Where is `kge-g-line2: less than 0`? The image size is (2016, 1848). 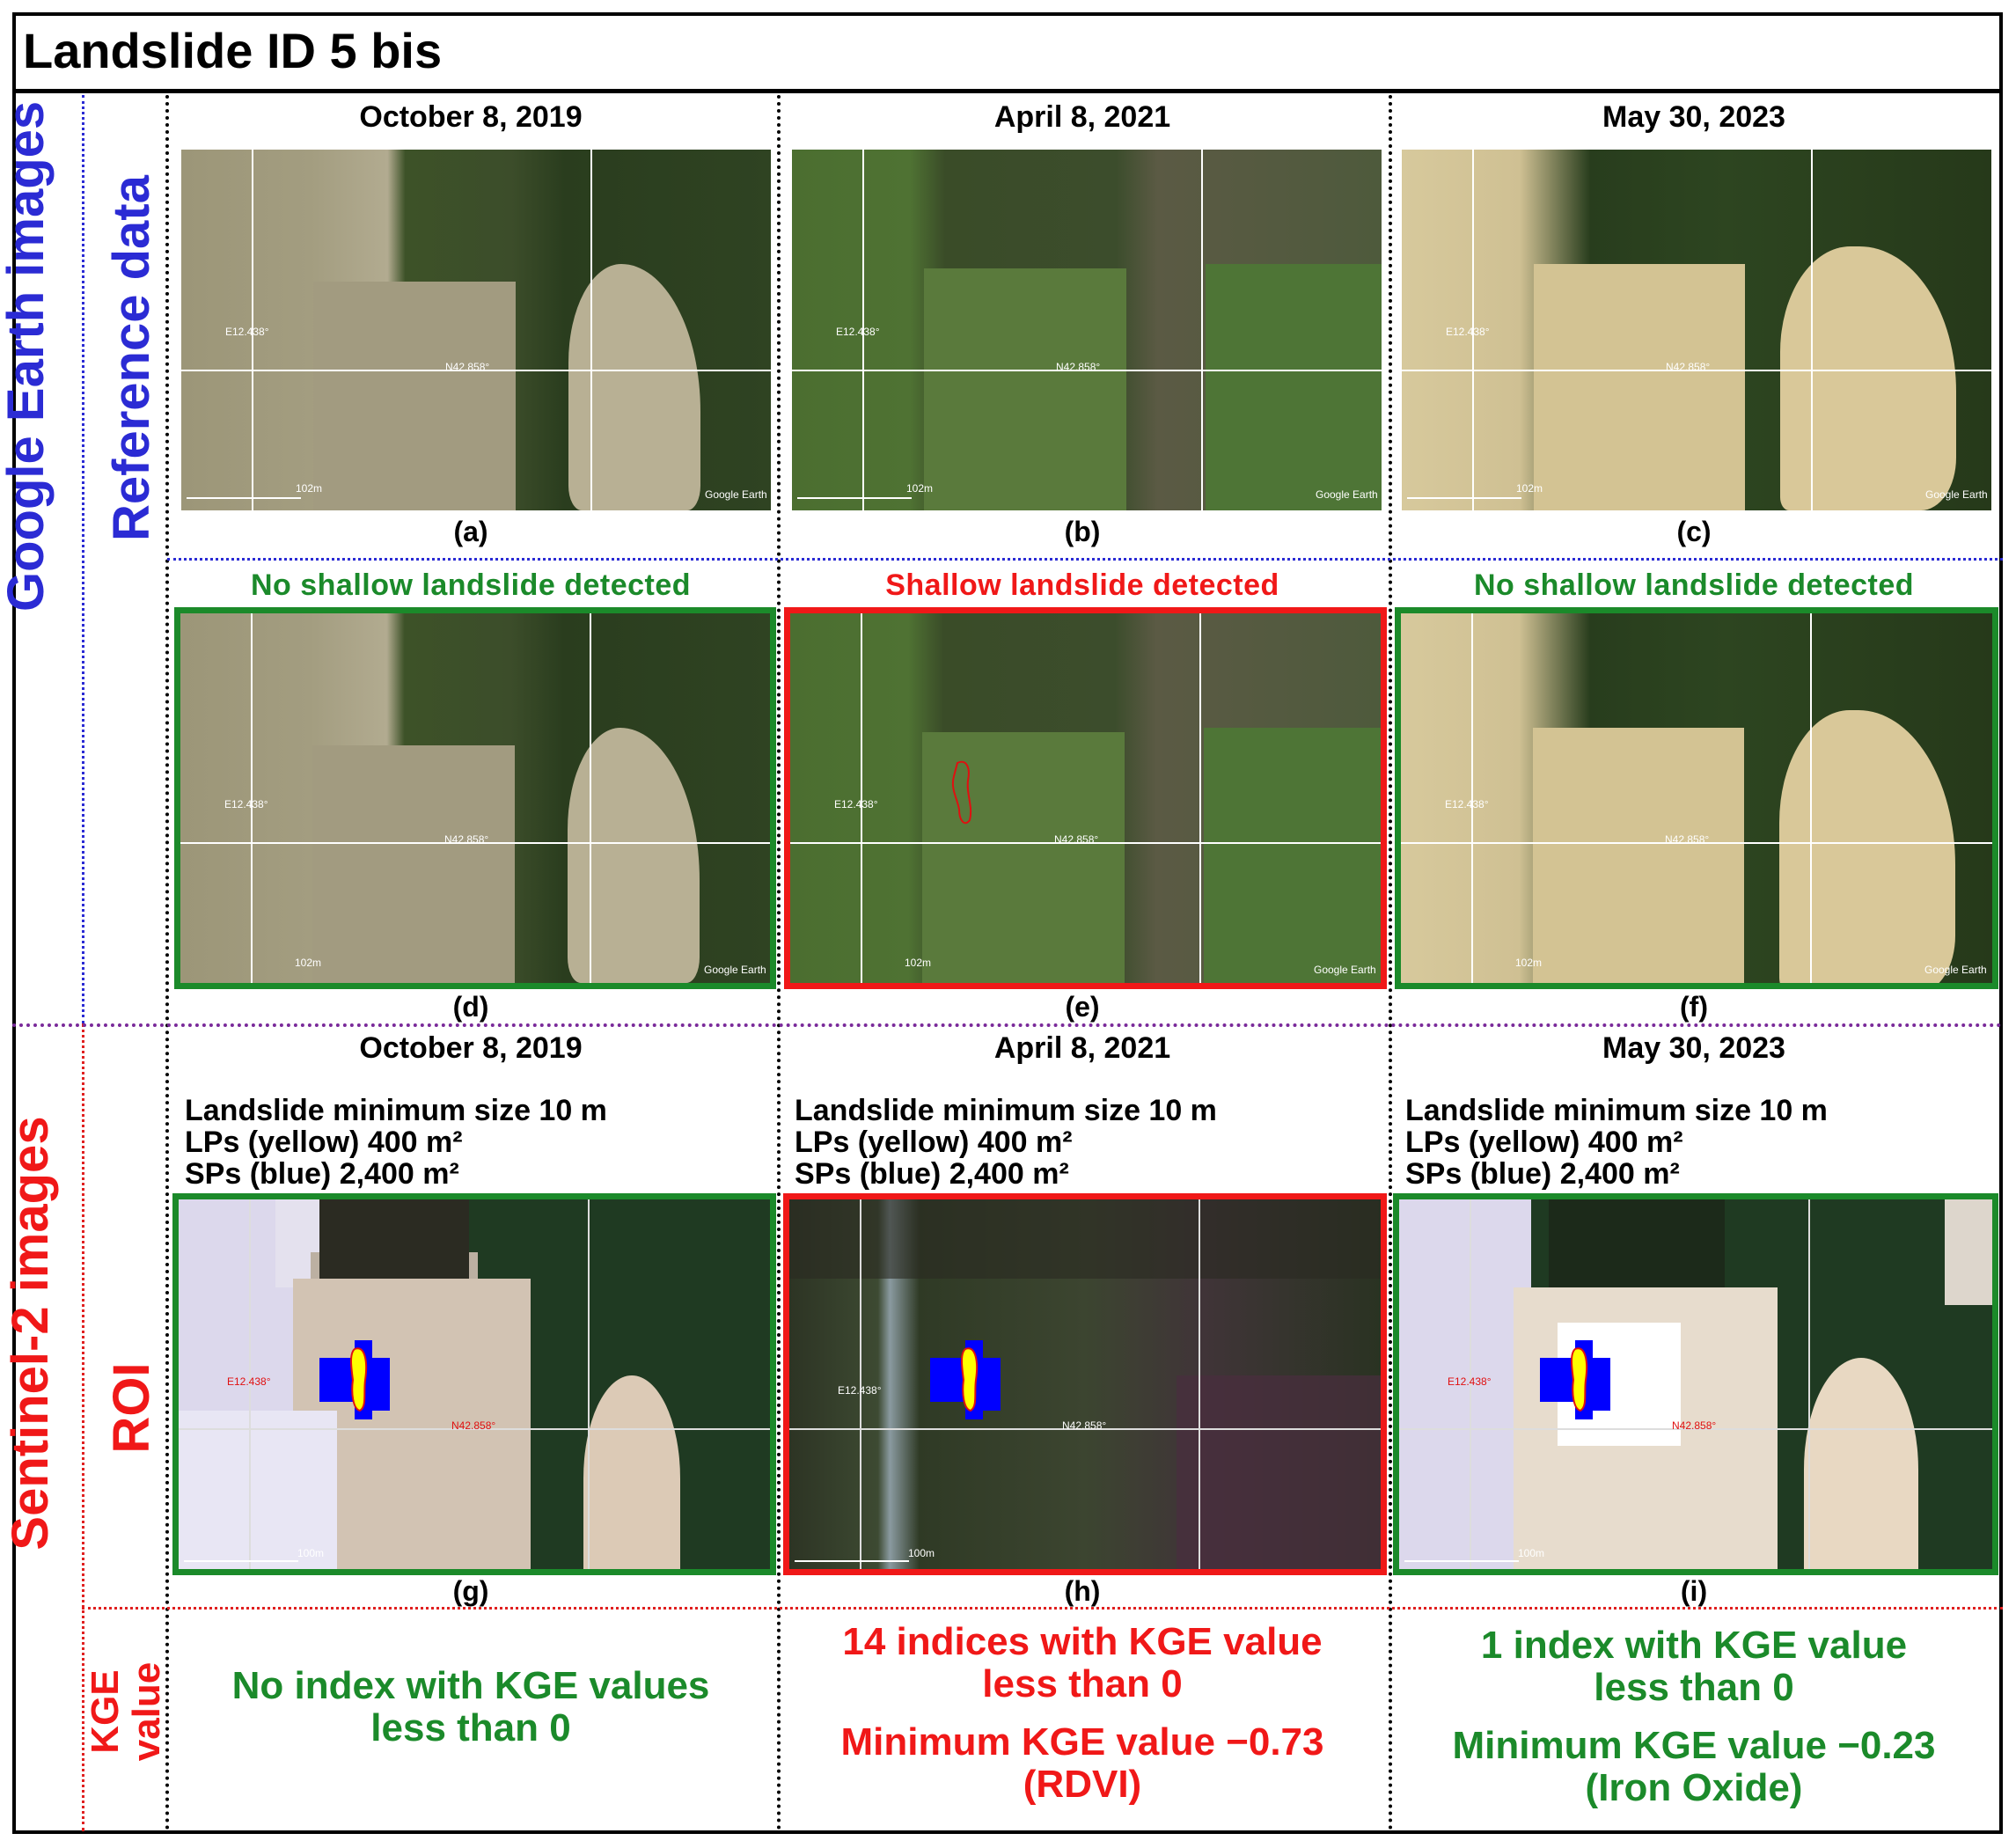
kge-g-line2: less than 0 is located at coordinates (470, 1728).